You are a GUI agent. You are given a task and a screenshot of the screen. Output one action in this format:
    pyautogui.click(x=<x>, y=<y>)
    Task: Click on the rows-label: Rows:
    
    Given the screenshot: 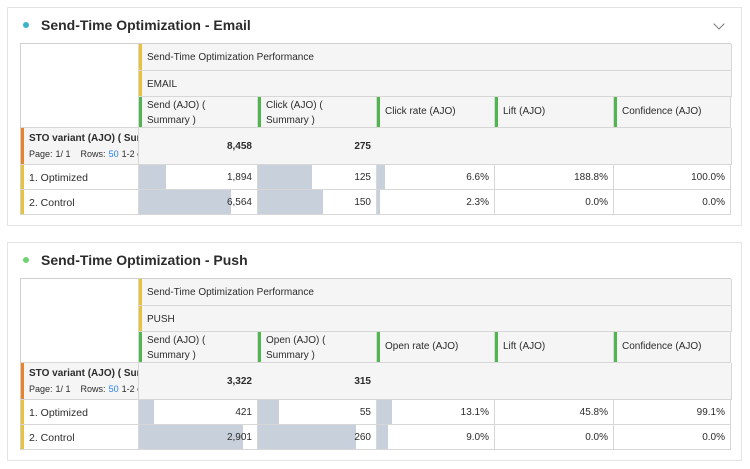 What is the action you would take?
    pyautogui.click(x=93, y=389)
    